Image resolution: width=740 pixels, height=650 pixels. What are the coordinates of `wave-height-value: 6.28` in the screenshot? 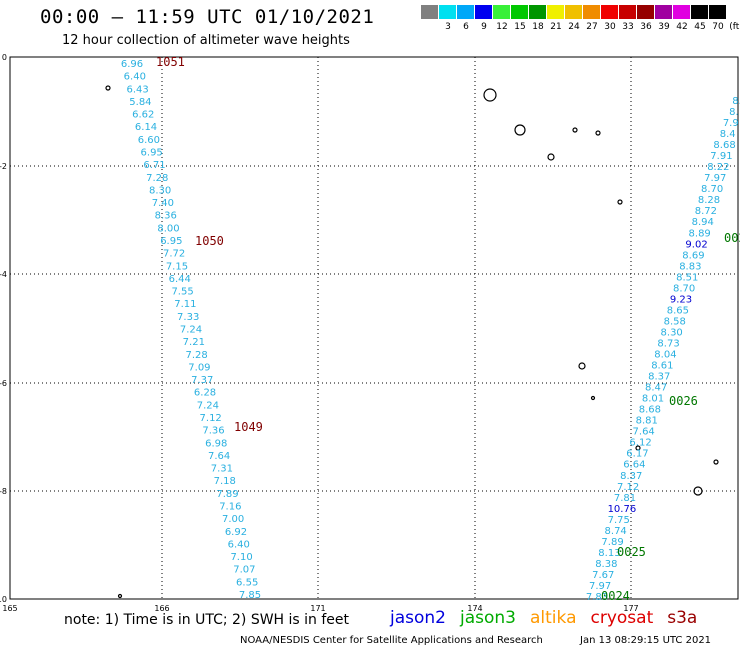 It's located at (205, 393).